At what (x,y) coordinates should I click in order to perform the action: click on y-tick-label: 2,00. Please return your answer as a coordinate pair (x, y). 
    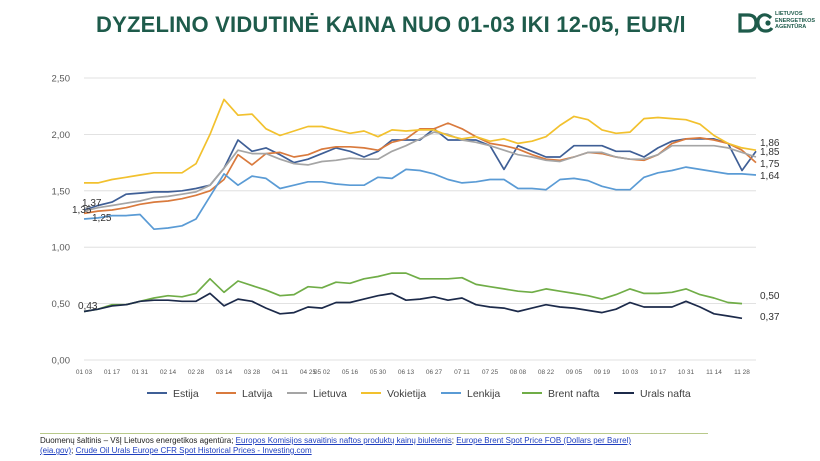
    Looking at the image, I should click on (61, 135).